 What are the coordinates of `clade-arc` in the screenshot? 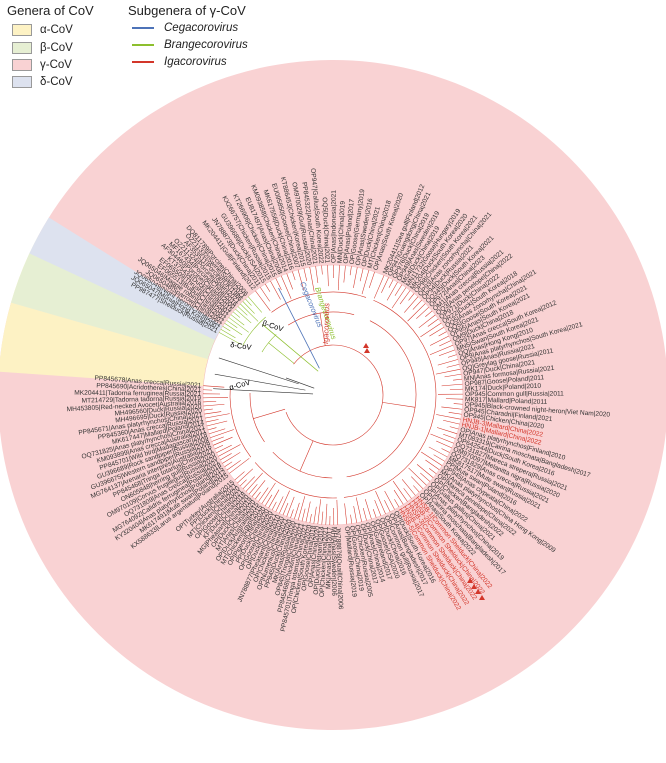 It's located at (381, 399).